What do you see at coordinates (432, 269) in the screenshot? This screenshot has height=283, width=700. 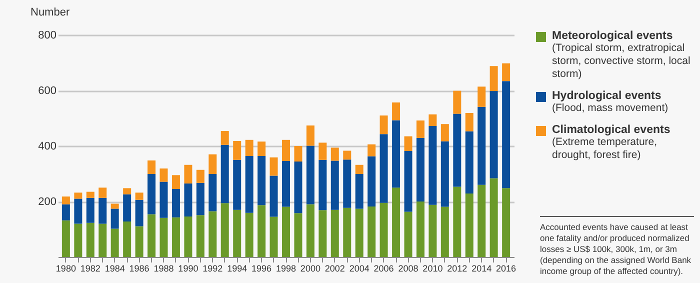 I see `x-tick-label: 2010` at bounding box center [432, 269].